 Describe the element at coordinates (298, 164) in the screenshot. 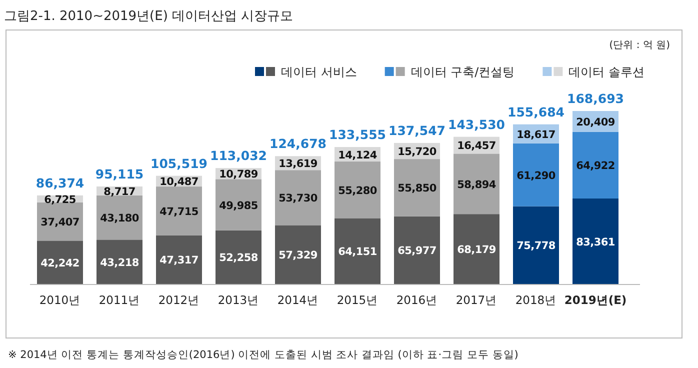

I see `data-label: 13,619` at that location.